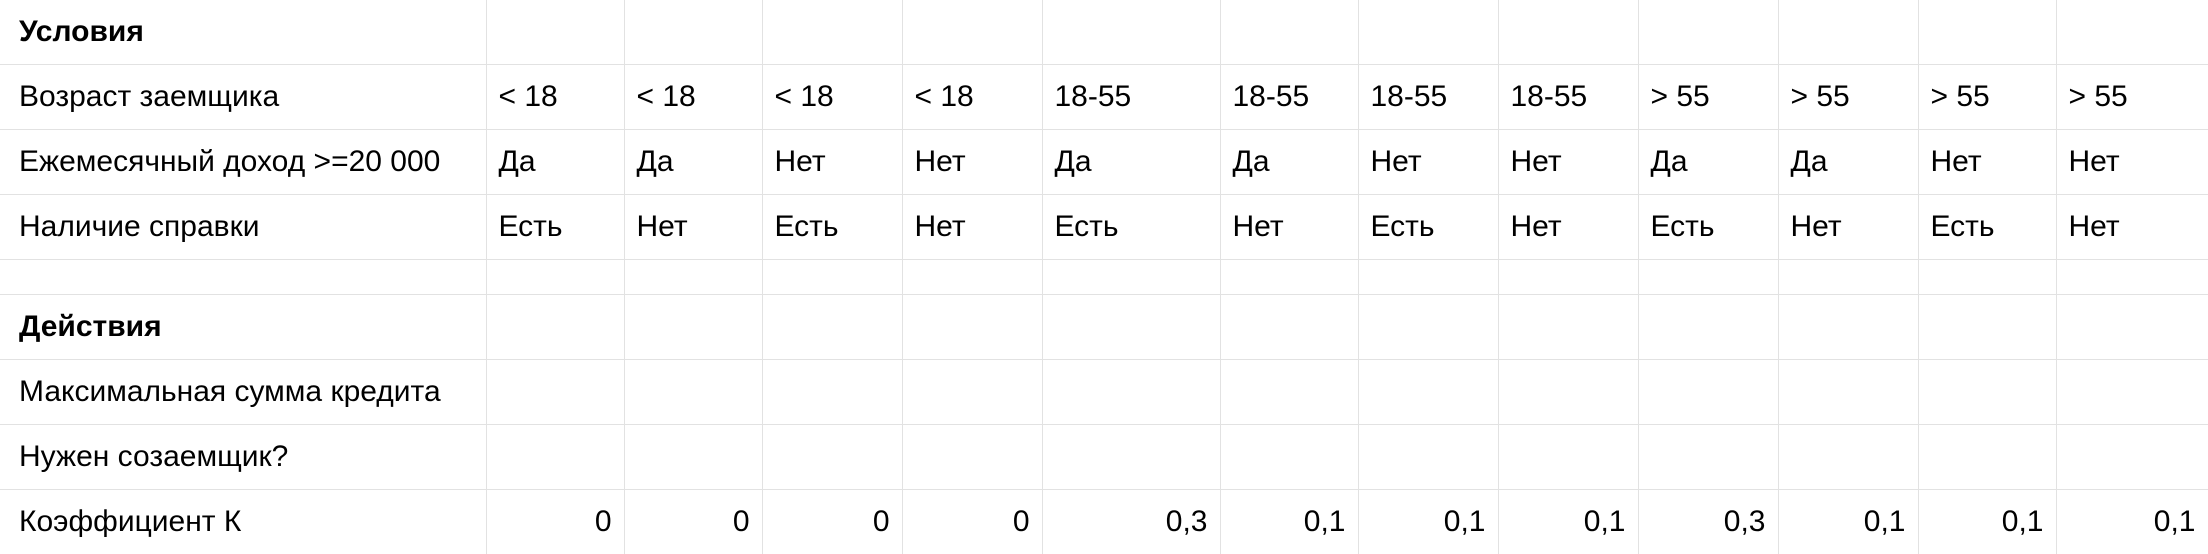 The image size is (2208, 554). I want to click on row-label-cell: Наличие справки, so click(243, 227).